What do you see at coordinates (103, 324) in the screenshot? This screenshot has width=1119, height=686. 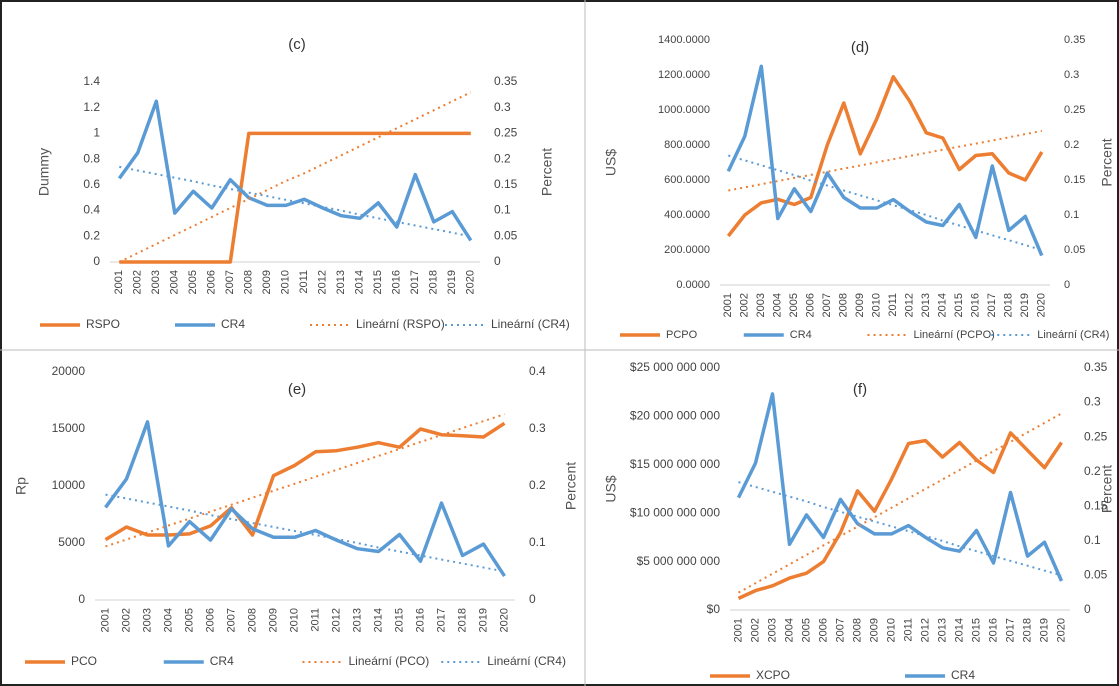 I see `legend-label: RSPO` at bounding box center [103, 324].